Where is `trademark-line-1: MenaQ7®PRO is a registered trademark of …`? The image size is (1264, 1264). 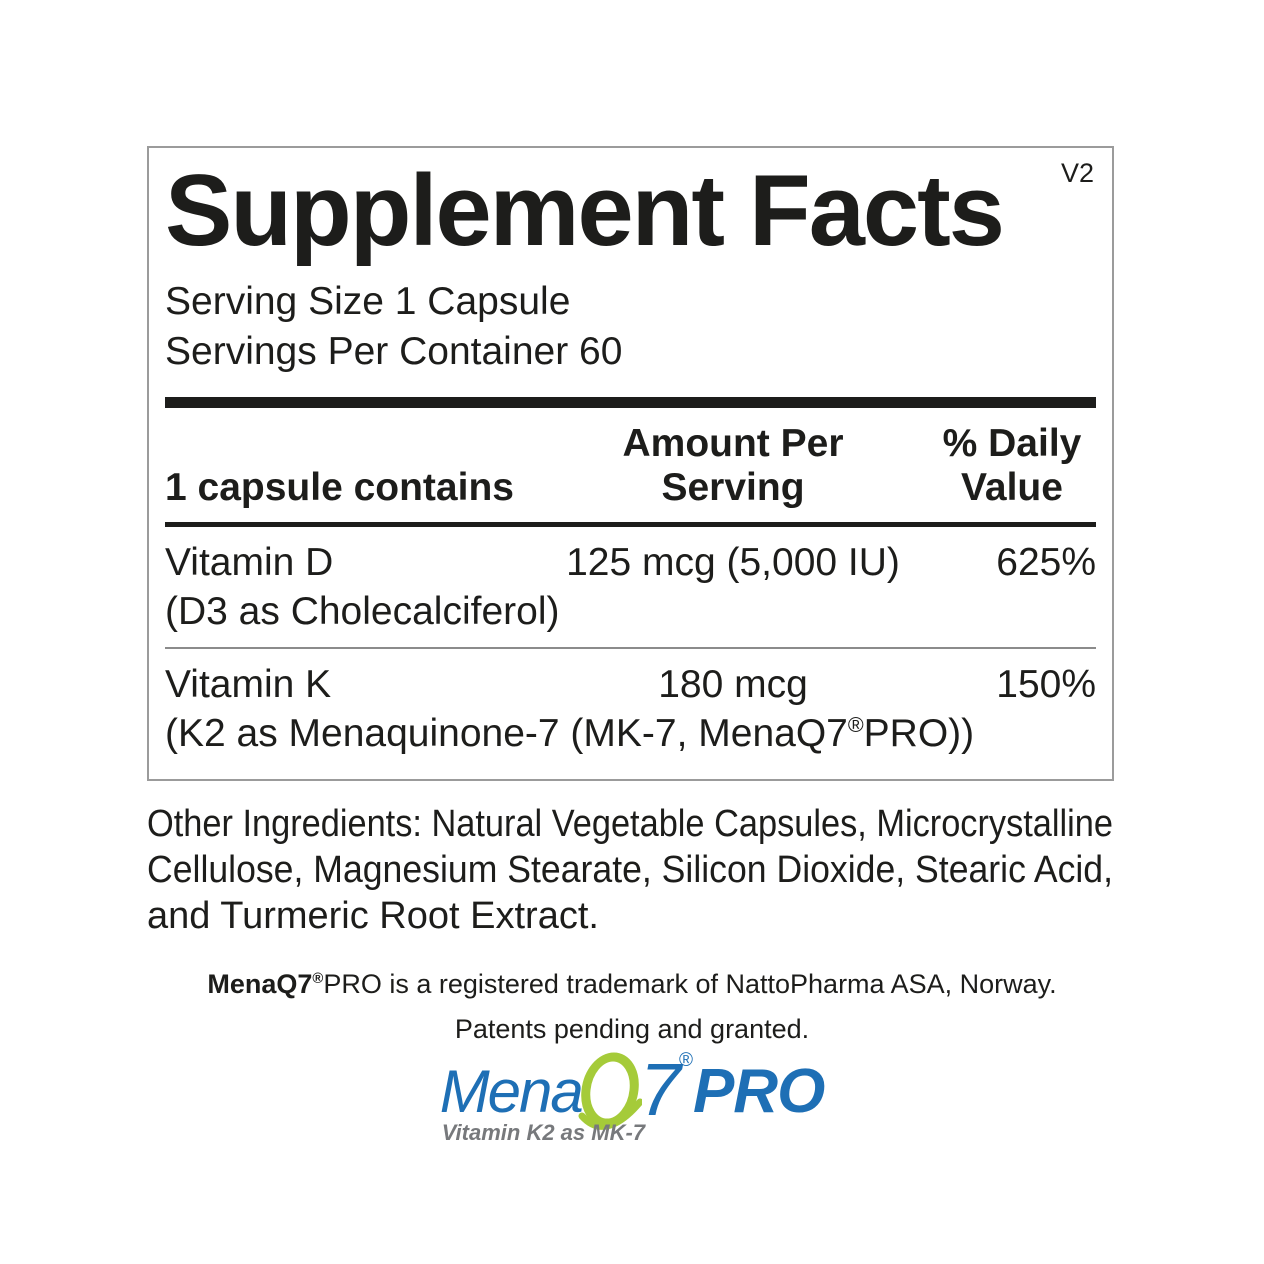 trademark-line-1: MenaQ7®PRO is a registered trademark of … is located at coordinates (632, 984).